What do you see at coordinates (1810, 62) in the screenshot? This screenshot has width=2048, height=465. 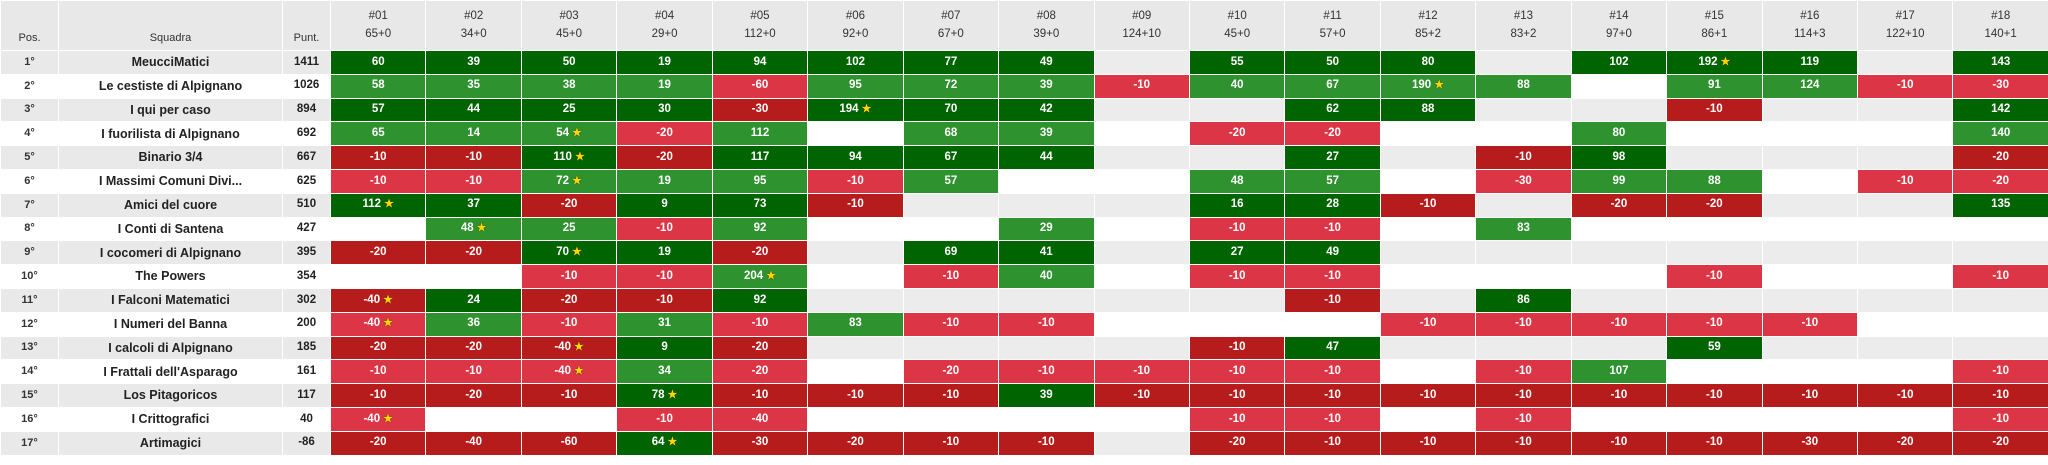 I see `score-cell: 119` at bounding box center [1810, 62].